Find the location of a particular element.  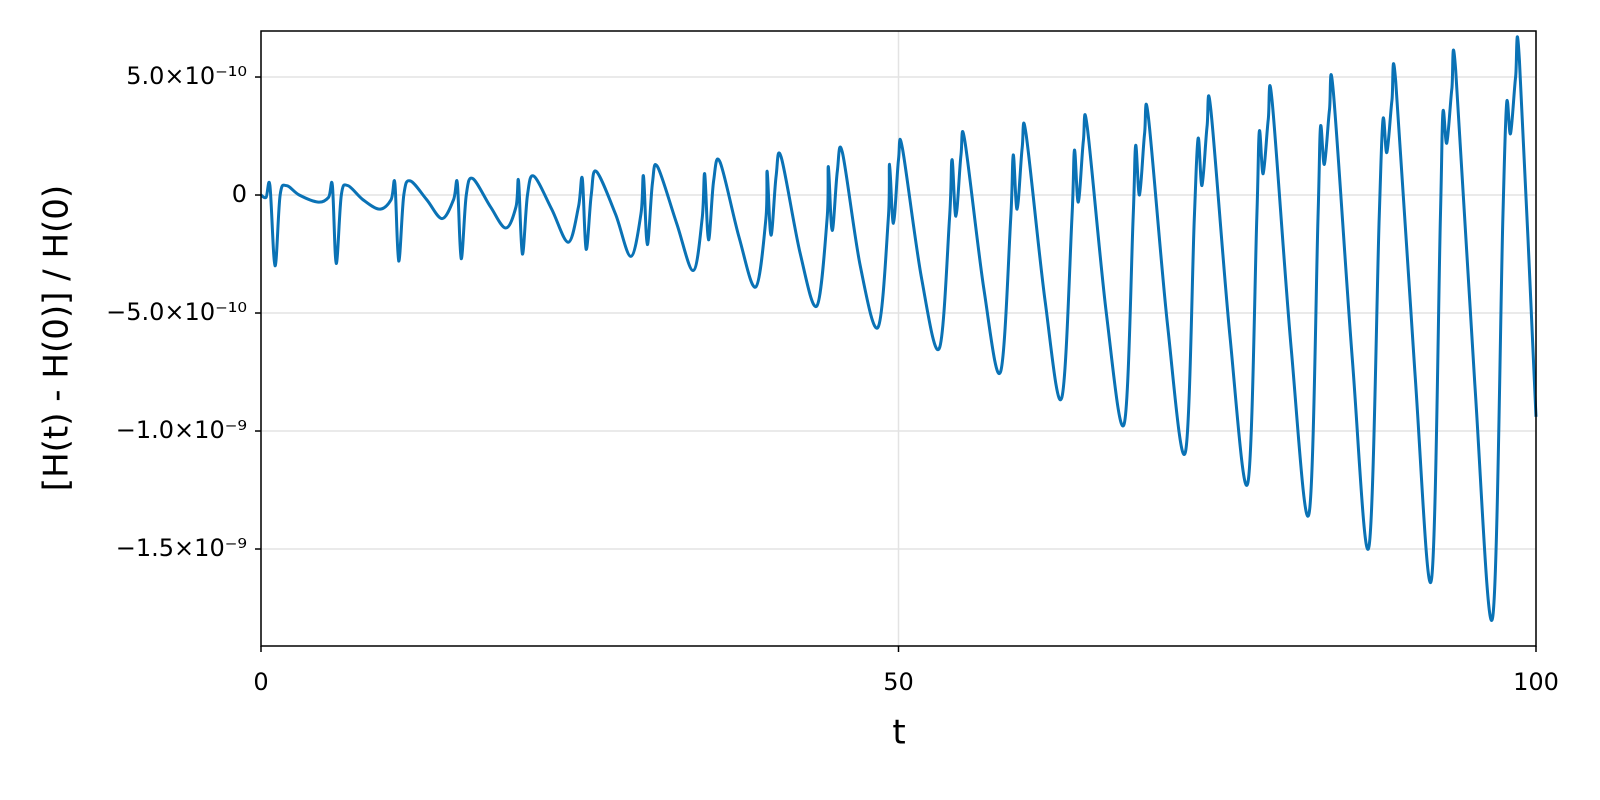

x-axis-label: t is located at coordinates (898, 733).